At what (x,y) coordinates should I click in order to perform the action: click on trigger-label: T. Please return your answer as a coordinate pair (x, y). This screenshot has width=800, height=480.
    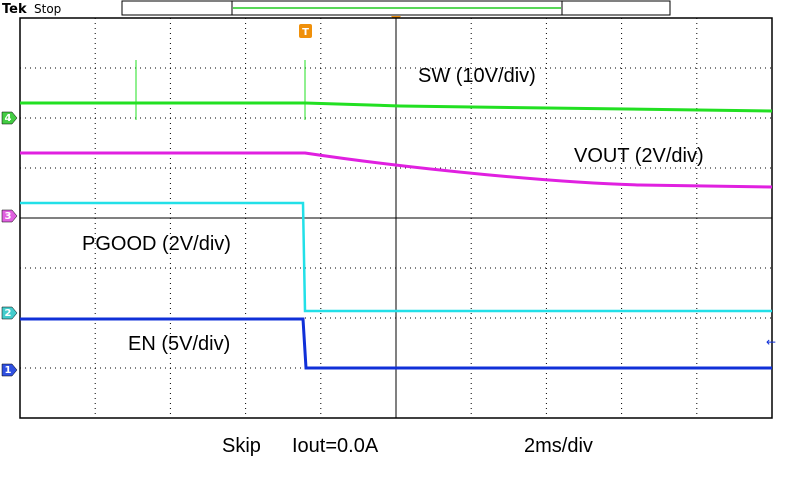
    Looking at the image, I should click on (305, 32).